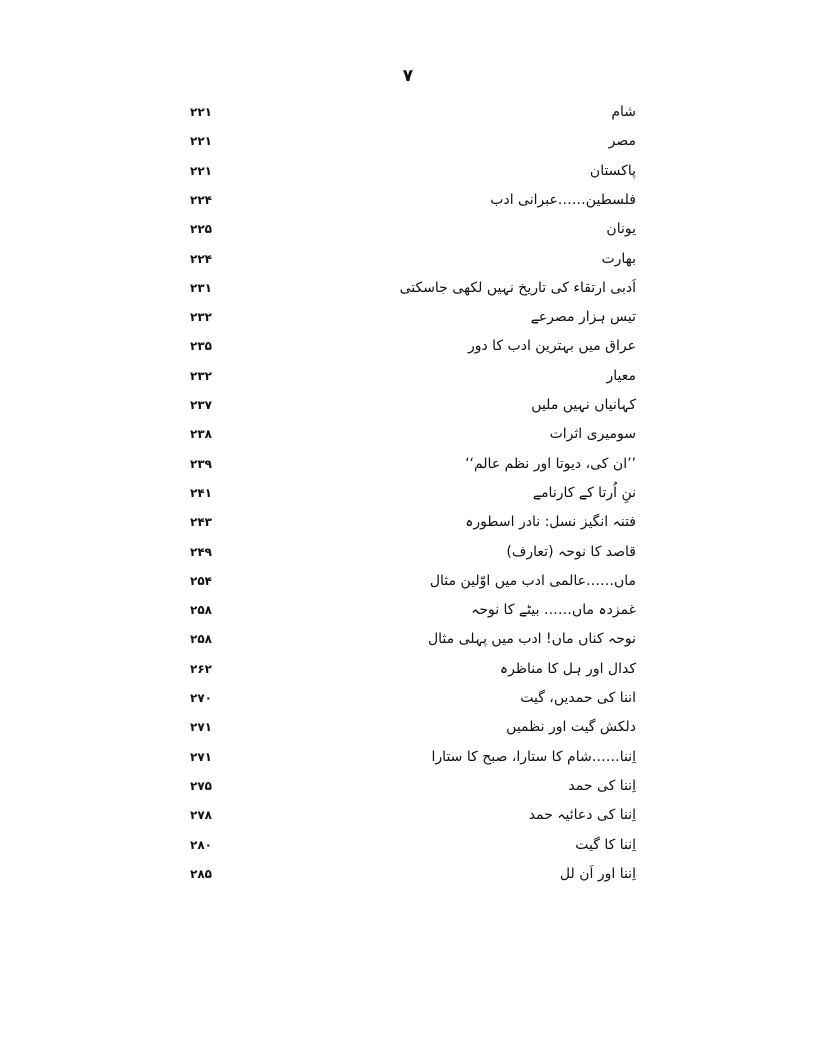  I want to click on entry-title: شام, so click(623, 112).